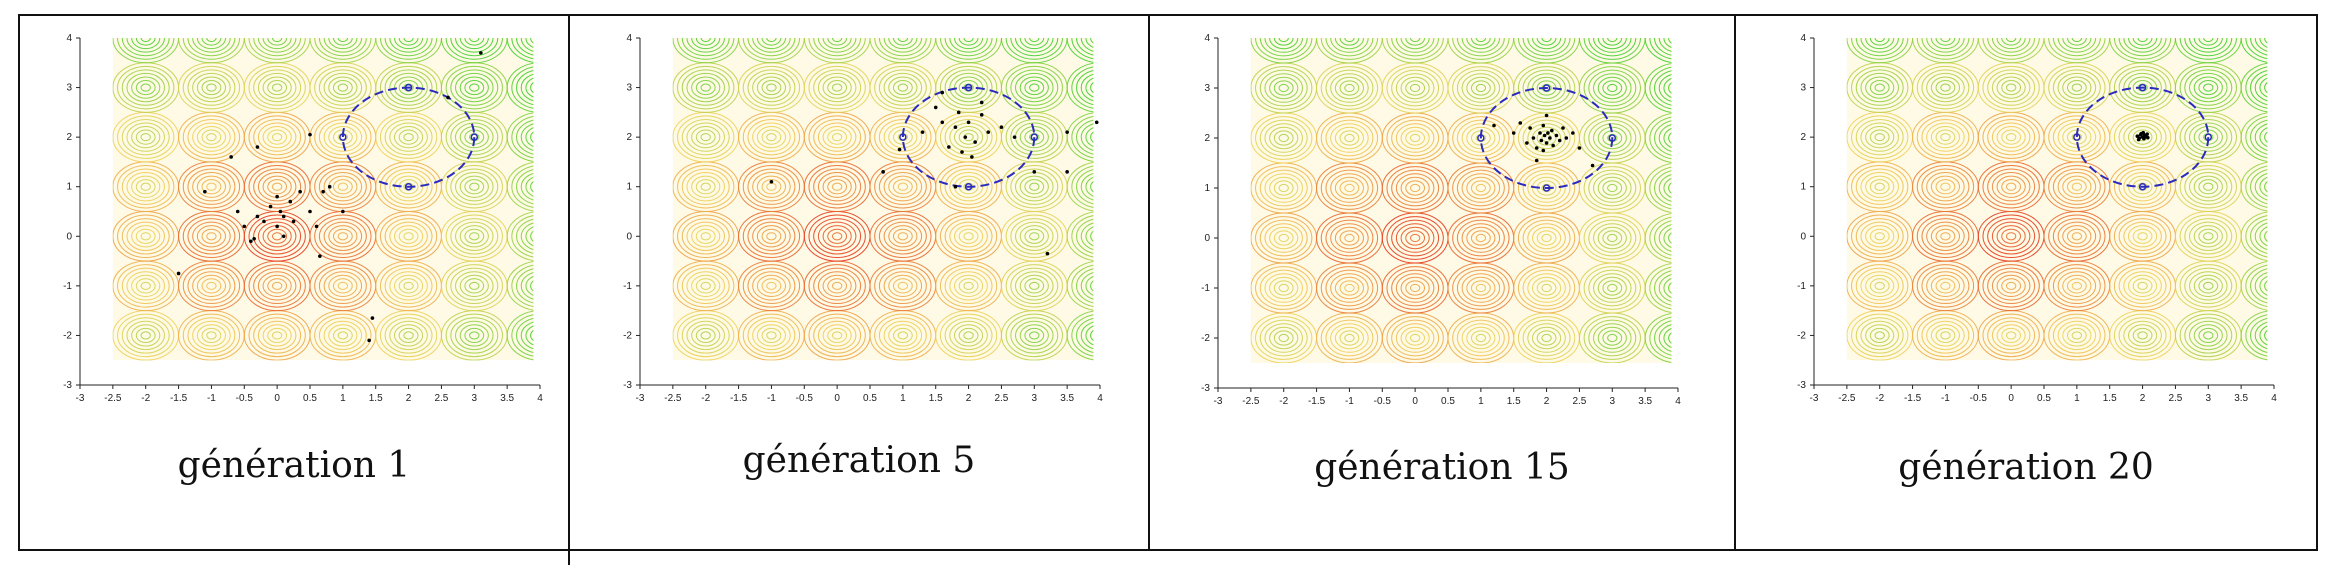  What do you see at coordinates (2026, 467) in the screenshot?
I see `generation-caption: génération 20` at bounding box center [2026, 467].